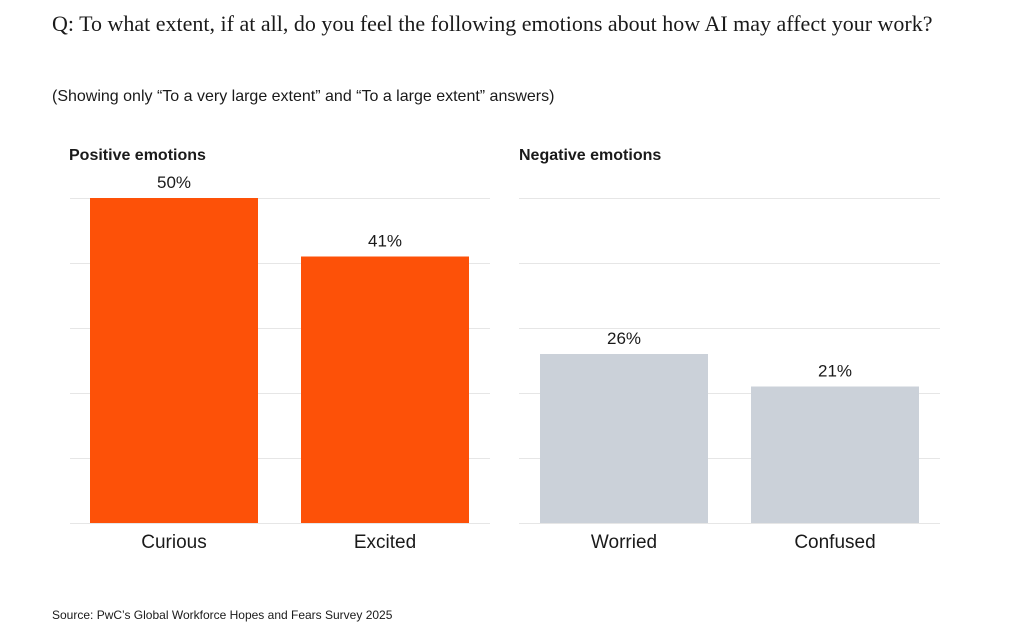 The width and height of the screenshot is (1024, 640). Describe the element at coordinates (174, 360) in the screenshot. I see `positive-bar-curious` at that location.